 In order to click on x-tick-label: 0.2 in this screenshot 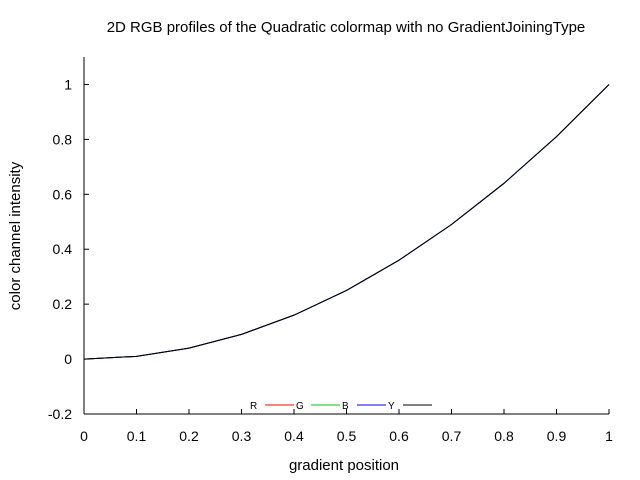, I will do `click(189, 436)`.